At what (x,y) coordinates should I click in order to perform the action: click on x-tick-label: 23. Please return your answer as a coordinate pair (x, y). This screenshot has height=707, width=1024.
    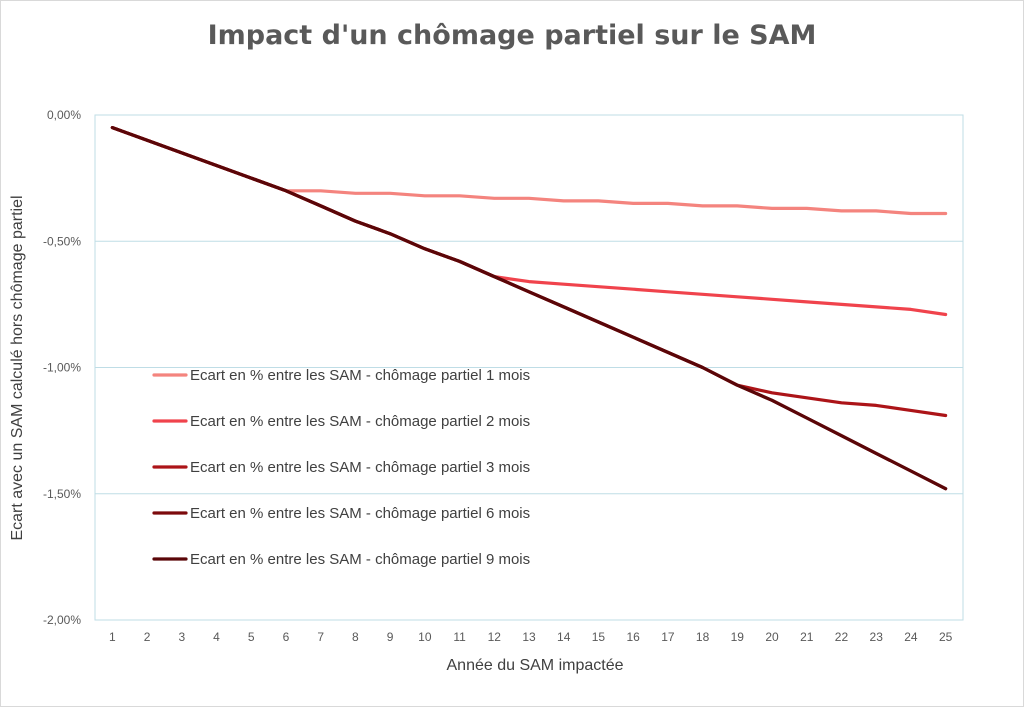
    Looking at the image, I should click on (877, 637).